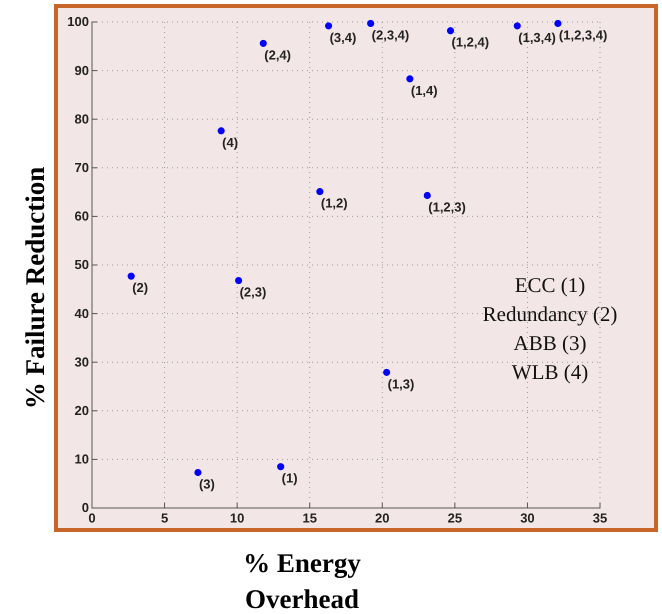 This screenshot has width=662, height=614. I want to click on annotation: (2,3,4), so click(391, 34).